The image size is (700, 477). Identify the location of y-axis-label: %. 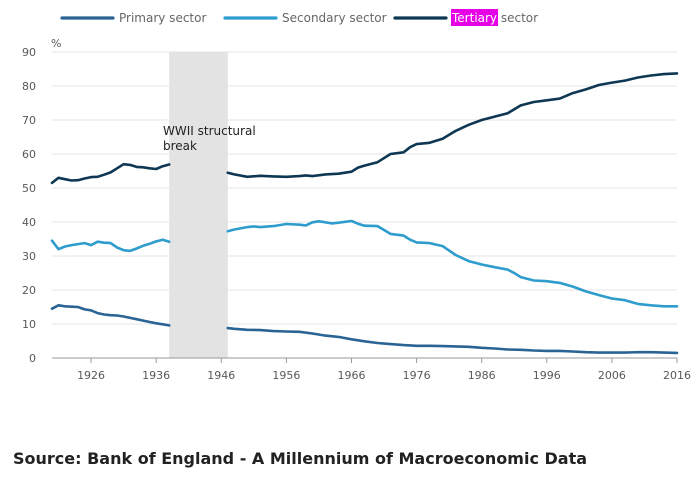
(56, 43).